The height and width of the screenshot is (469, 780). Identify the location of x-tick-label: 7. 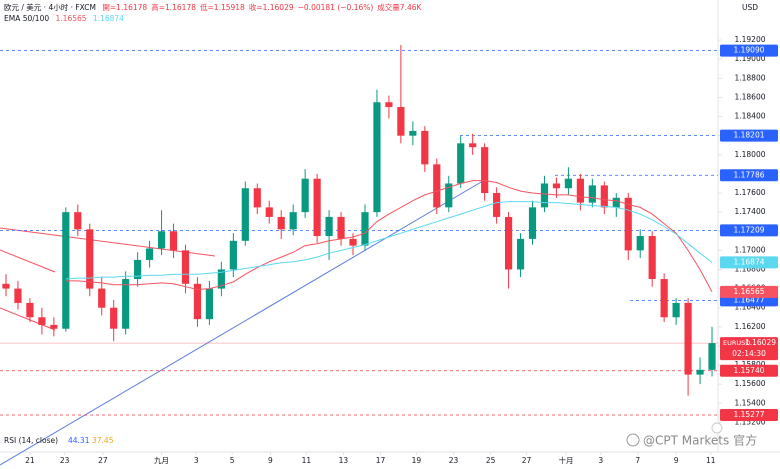
(637, 460).